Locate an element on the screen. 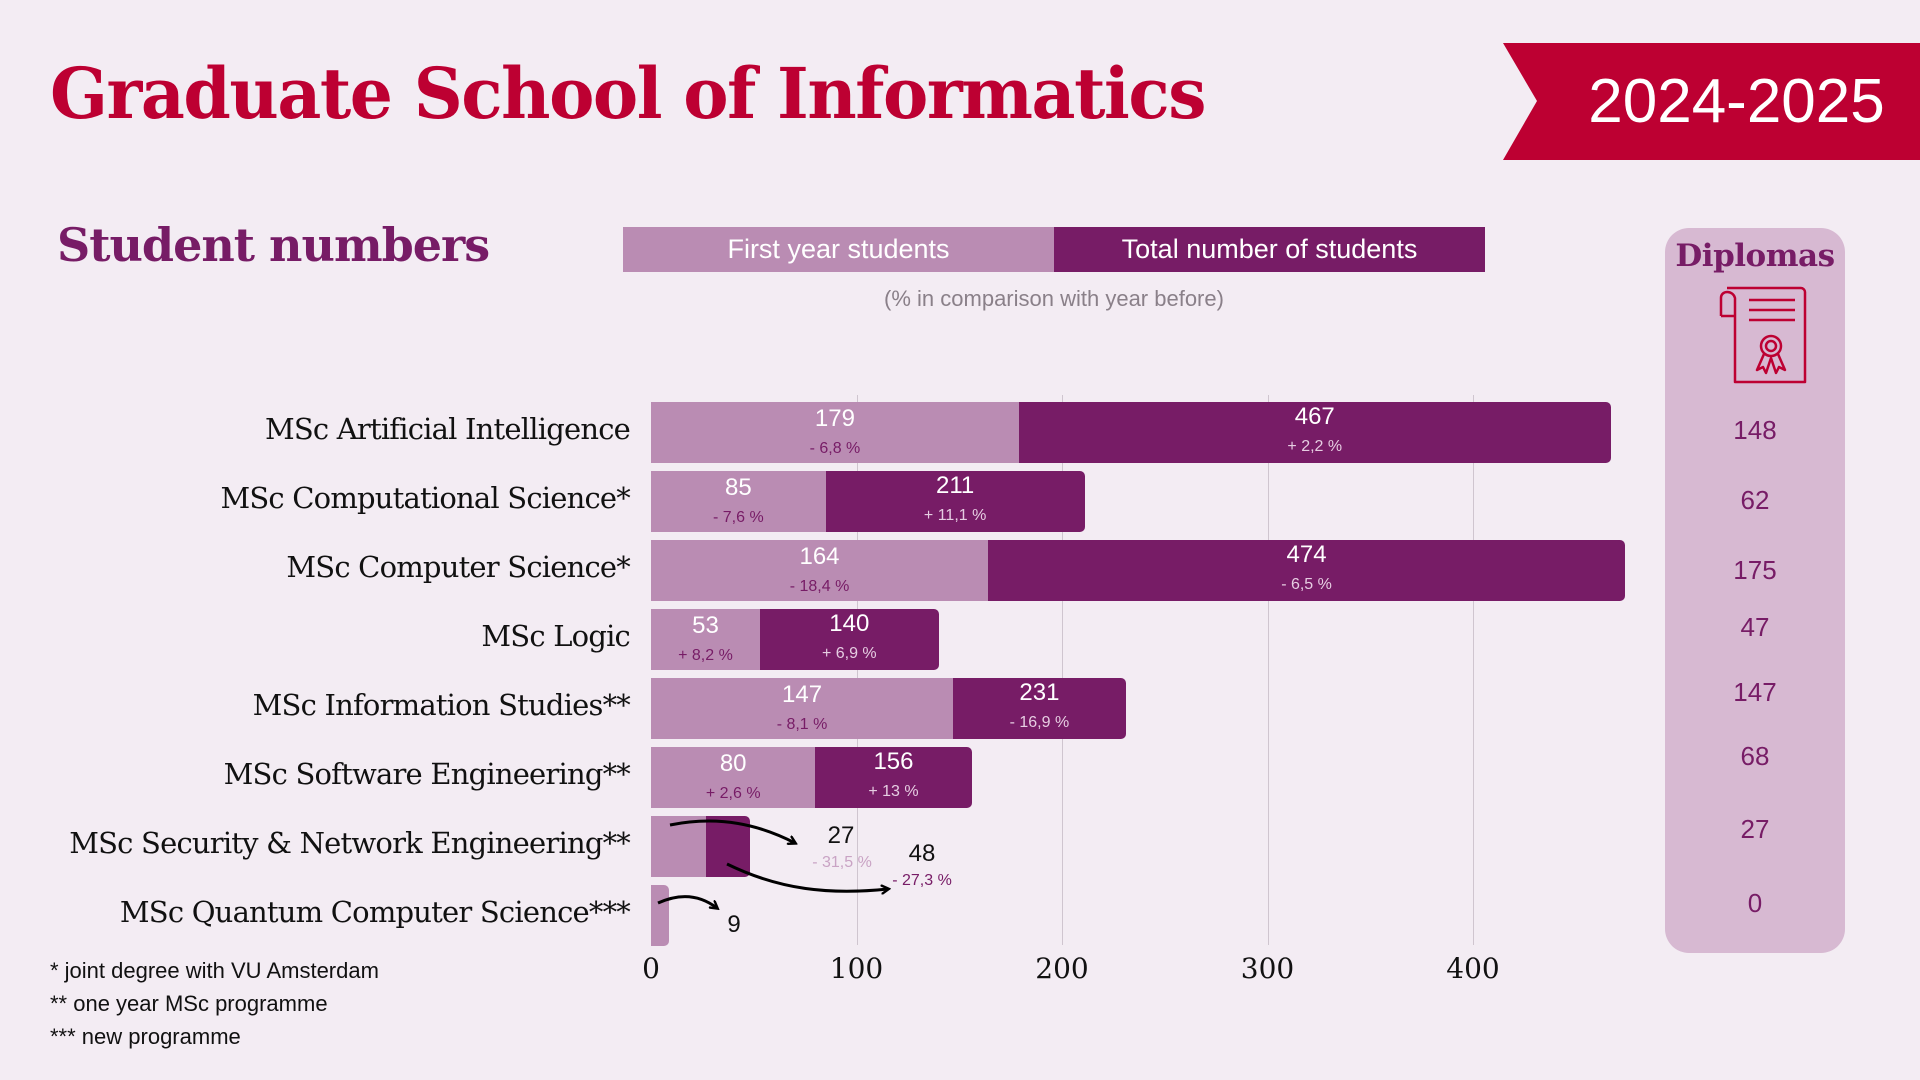 The height and width of the screenshot is (1080, 1920). year-label: 2024-2025 is located at coordinates (1736, 101).